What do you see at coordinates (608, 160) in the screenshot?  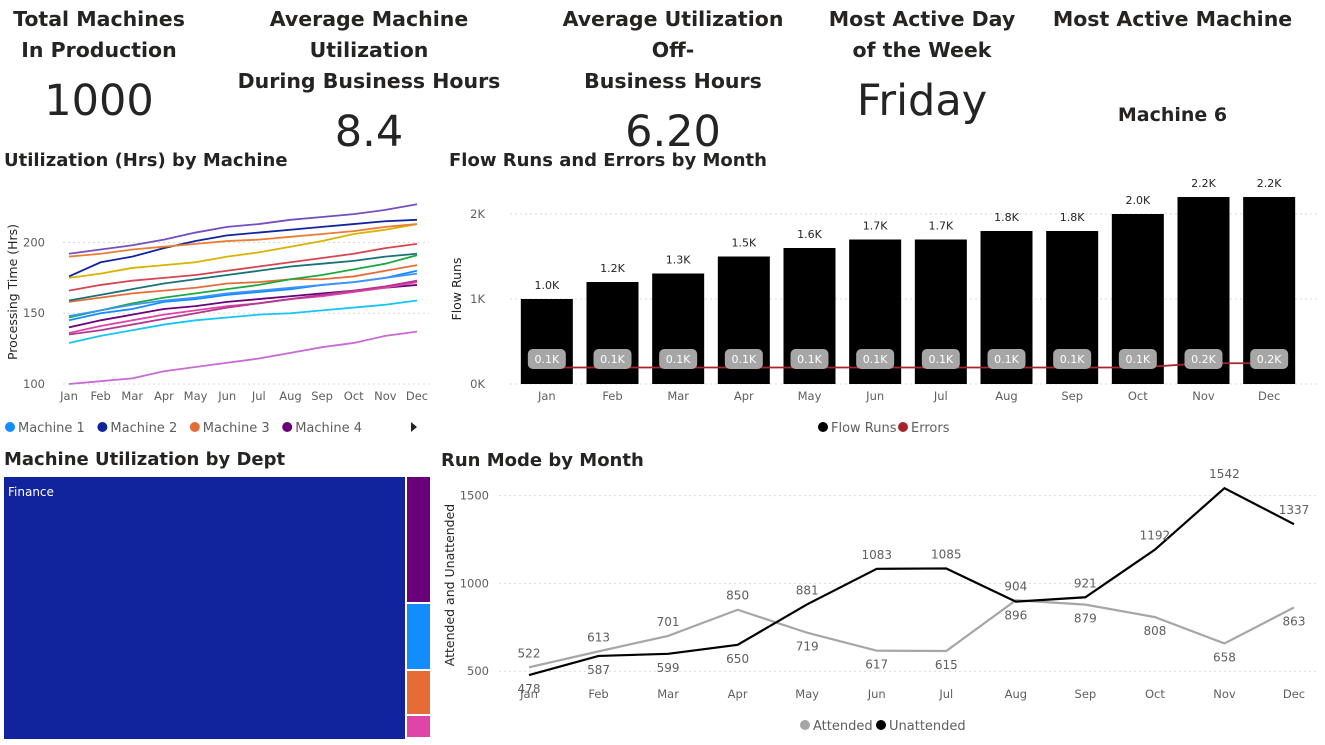 I see `flow-chart-title: Flow Runs and Errors by Month` at bounding box center [608, 160].